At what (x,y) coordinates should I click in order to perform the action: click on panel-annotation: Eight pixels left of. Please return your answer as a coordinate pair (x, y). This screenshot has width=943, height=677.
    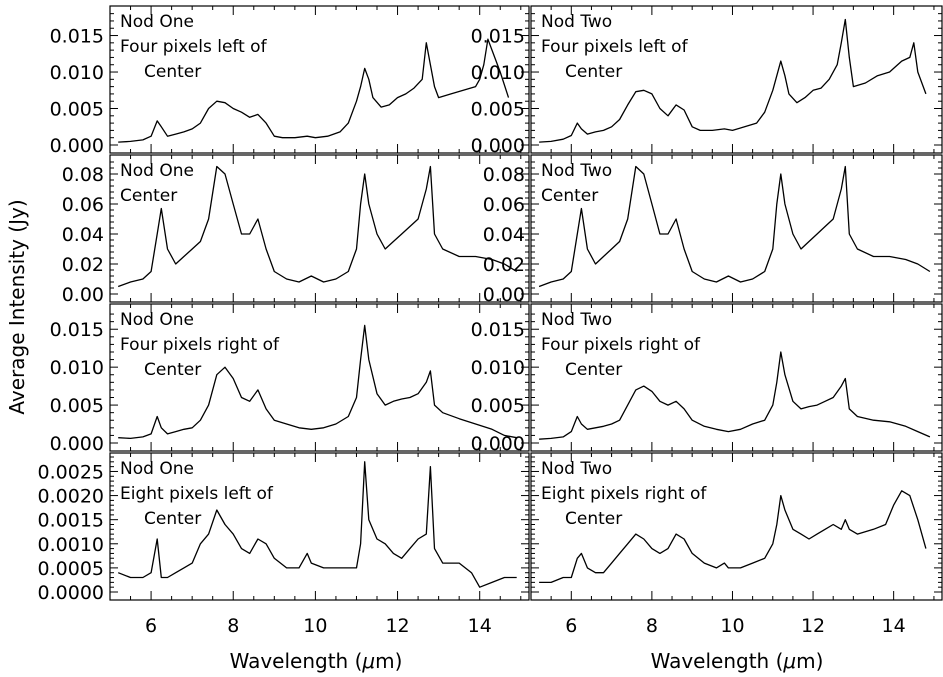
    Looking at the image, I should click on (197, 494).